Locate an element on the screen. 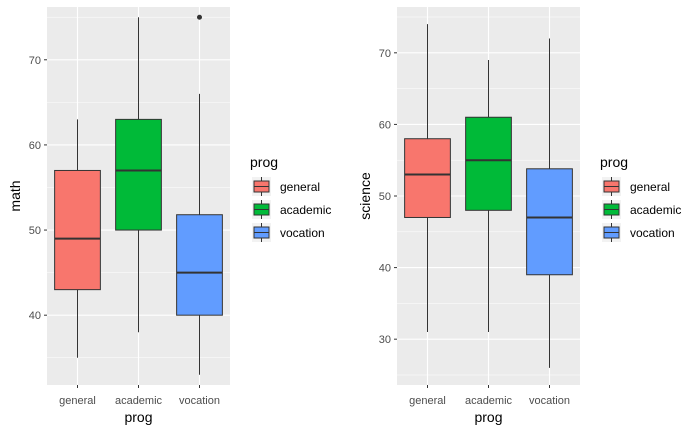 Image resolution: width=700 pixels, height=432 pixels. y-axis-title: math is located at coordinates (15, 195).